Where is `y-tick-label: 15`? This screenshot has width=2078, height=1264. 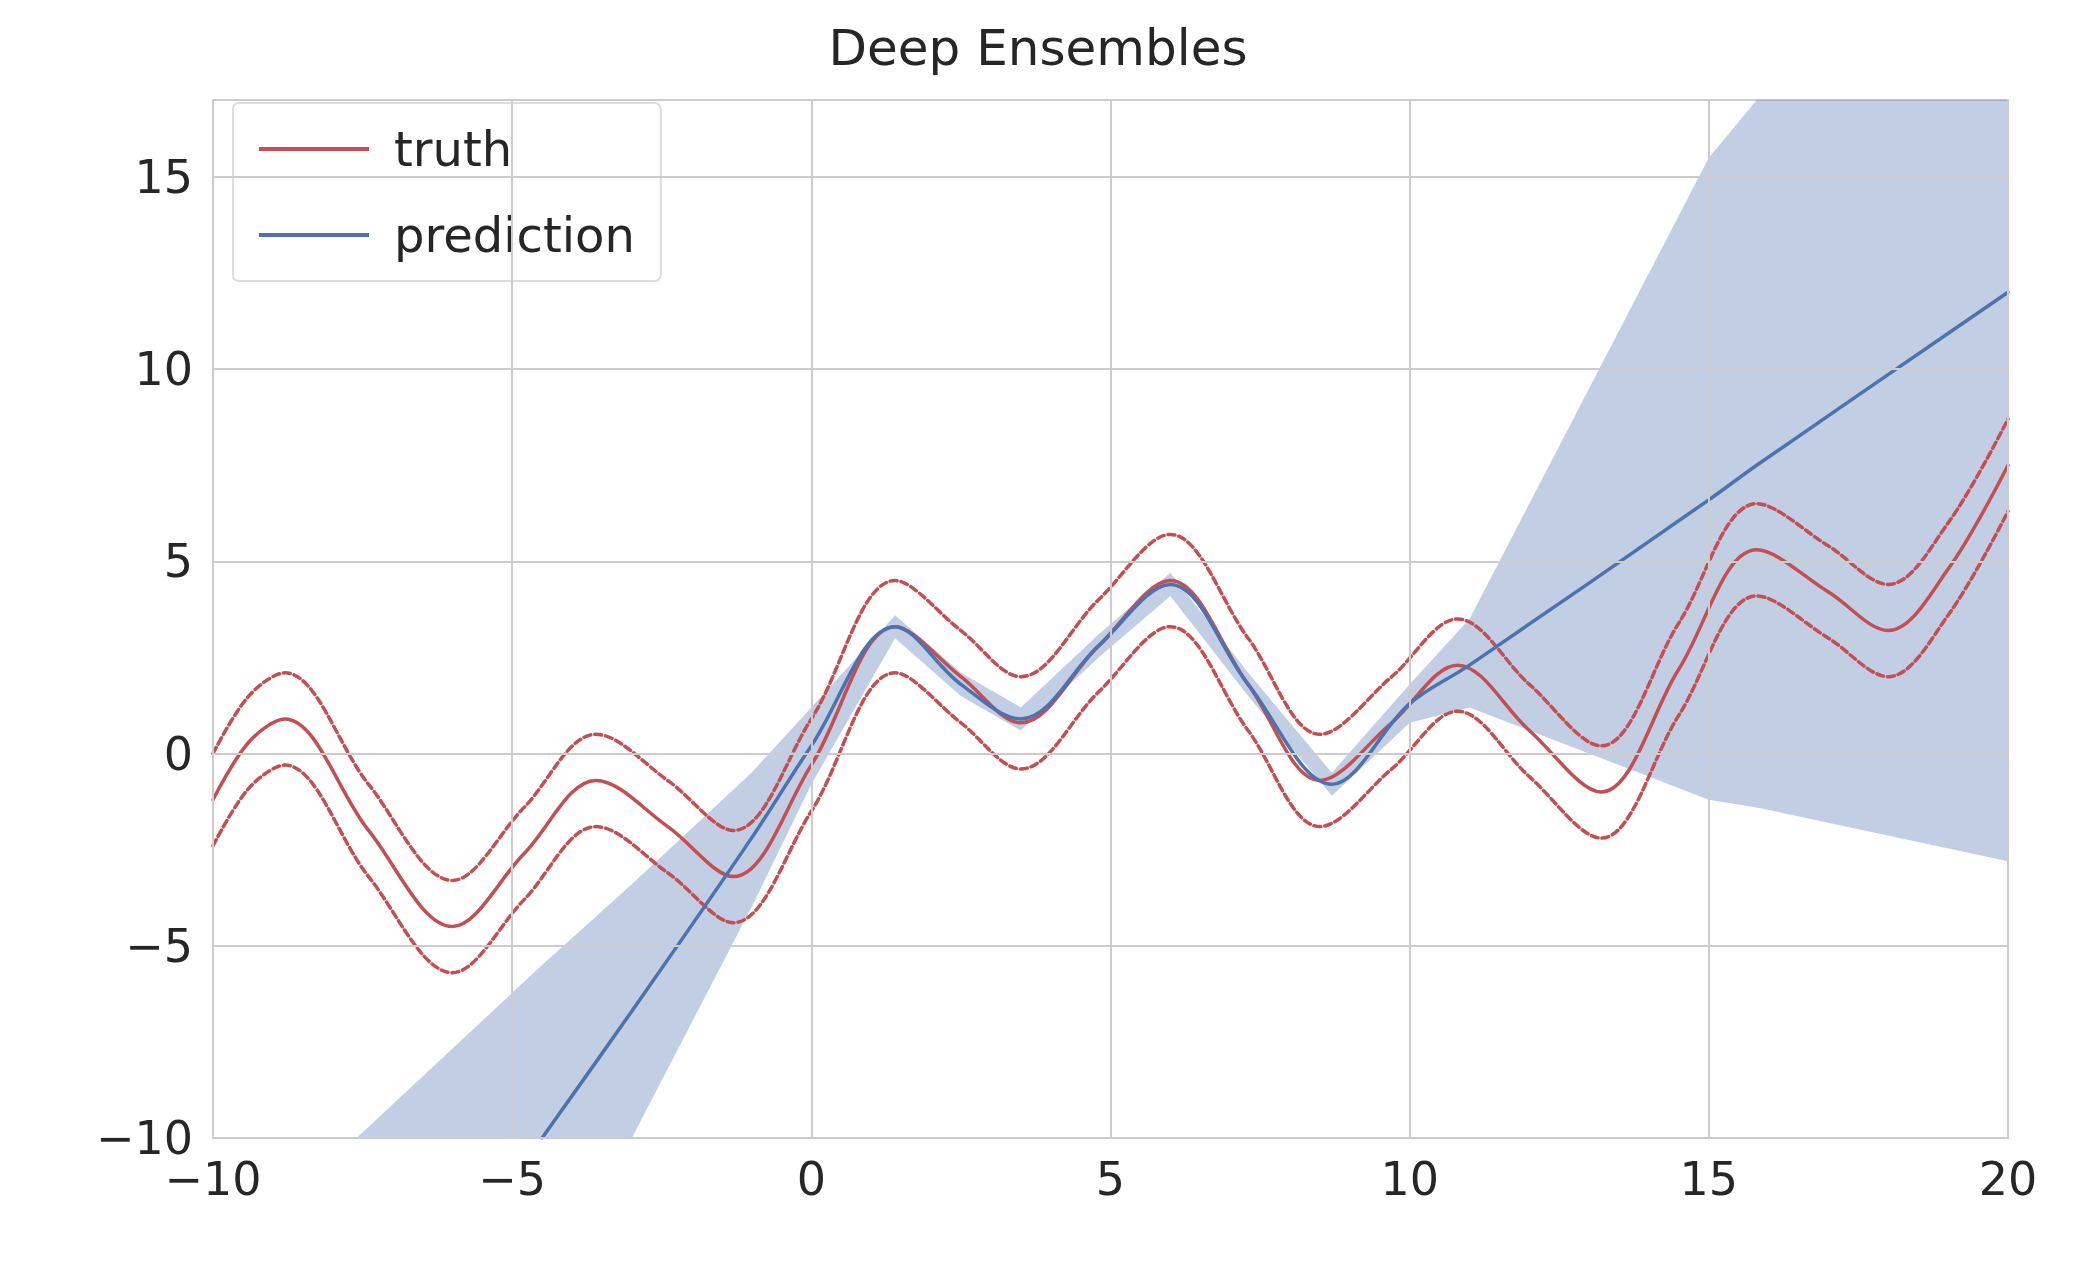 y-tick-label: 15 is located at coordinates (163, 176).